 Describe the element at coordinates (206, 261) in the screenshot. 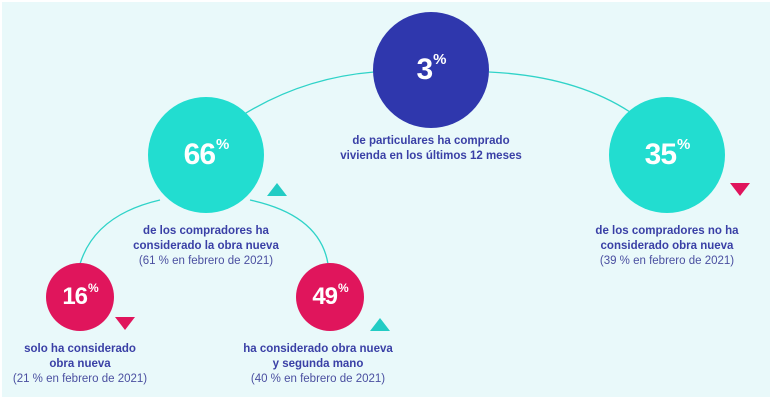

I see `previous-value: (61 % en febrero de 2021)` at that location.